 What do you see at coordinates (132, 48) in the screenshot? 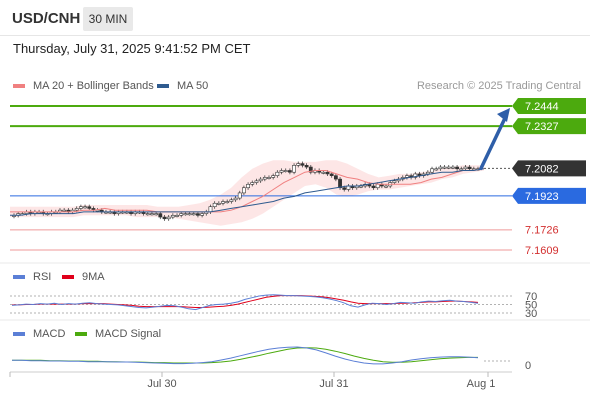
I see `chart-datetime: Thursday, July 31, 2025 9:41:52 PM CET` at bounding box center [132, 48].